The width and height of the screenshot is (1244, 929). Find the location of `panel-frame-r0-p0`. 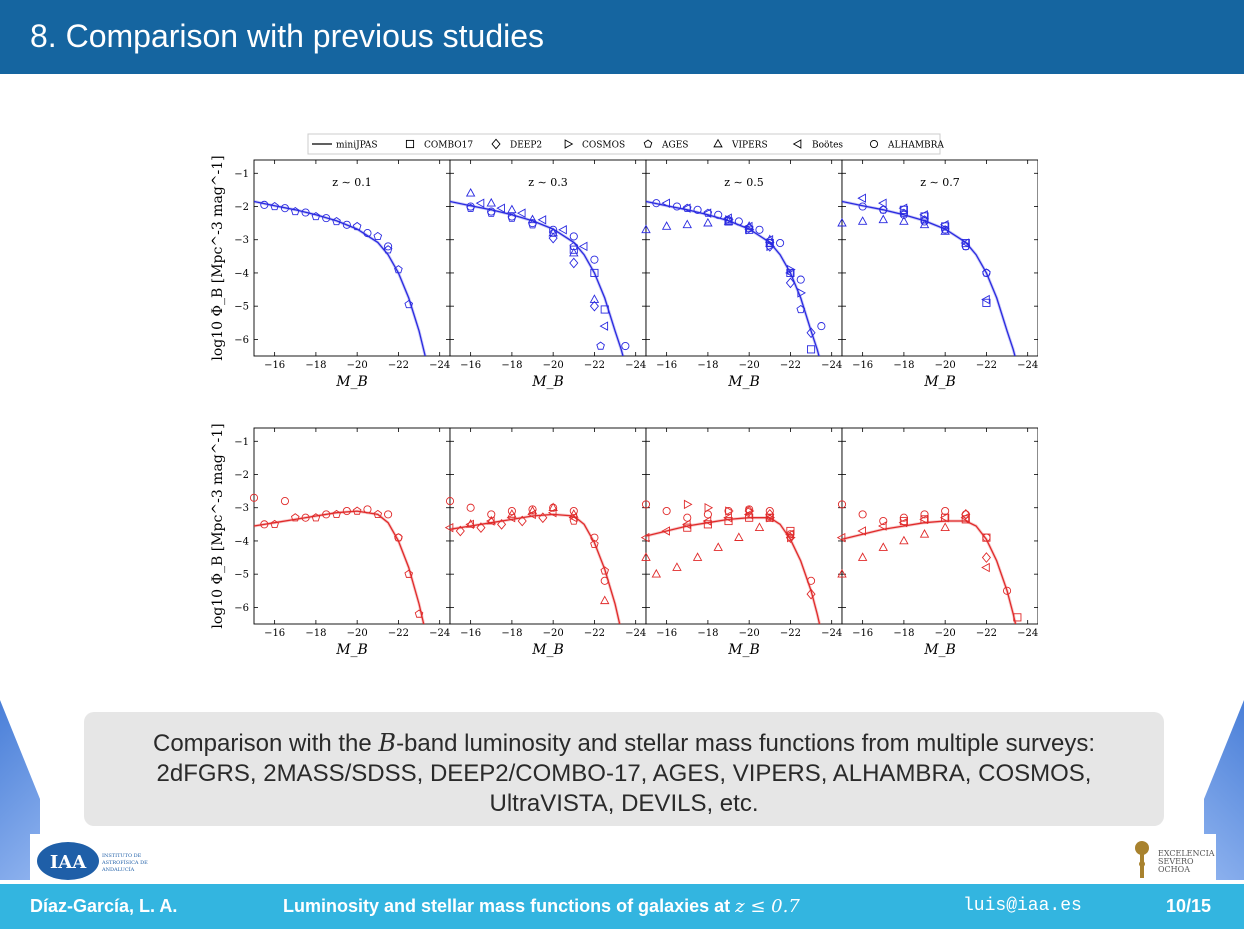

panel-frame-r0-p0 is located at coordinates (352, 258).